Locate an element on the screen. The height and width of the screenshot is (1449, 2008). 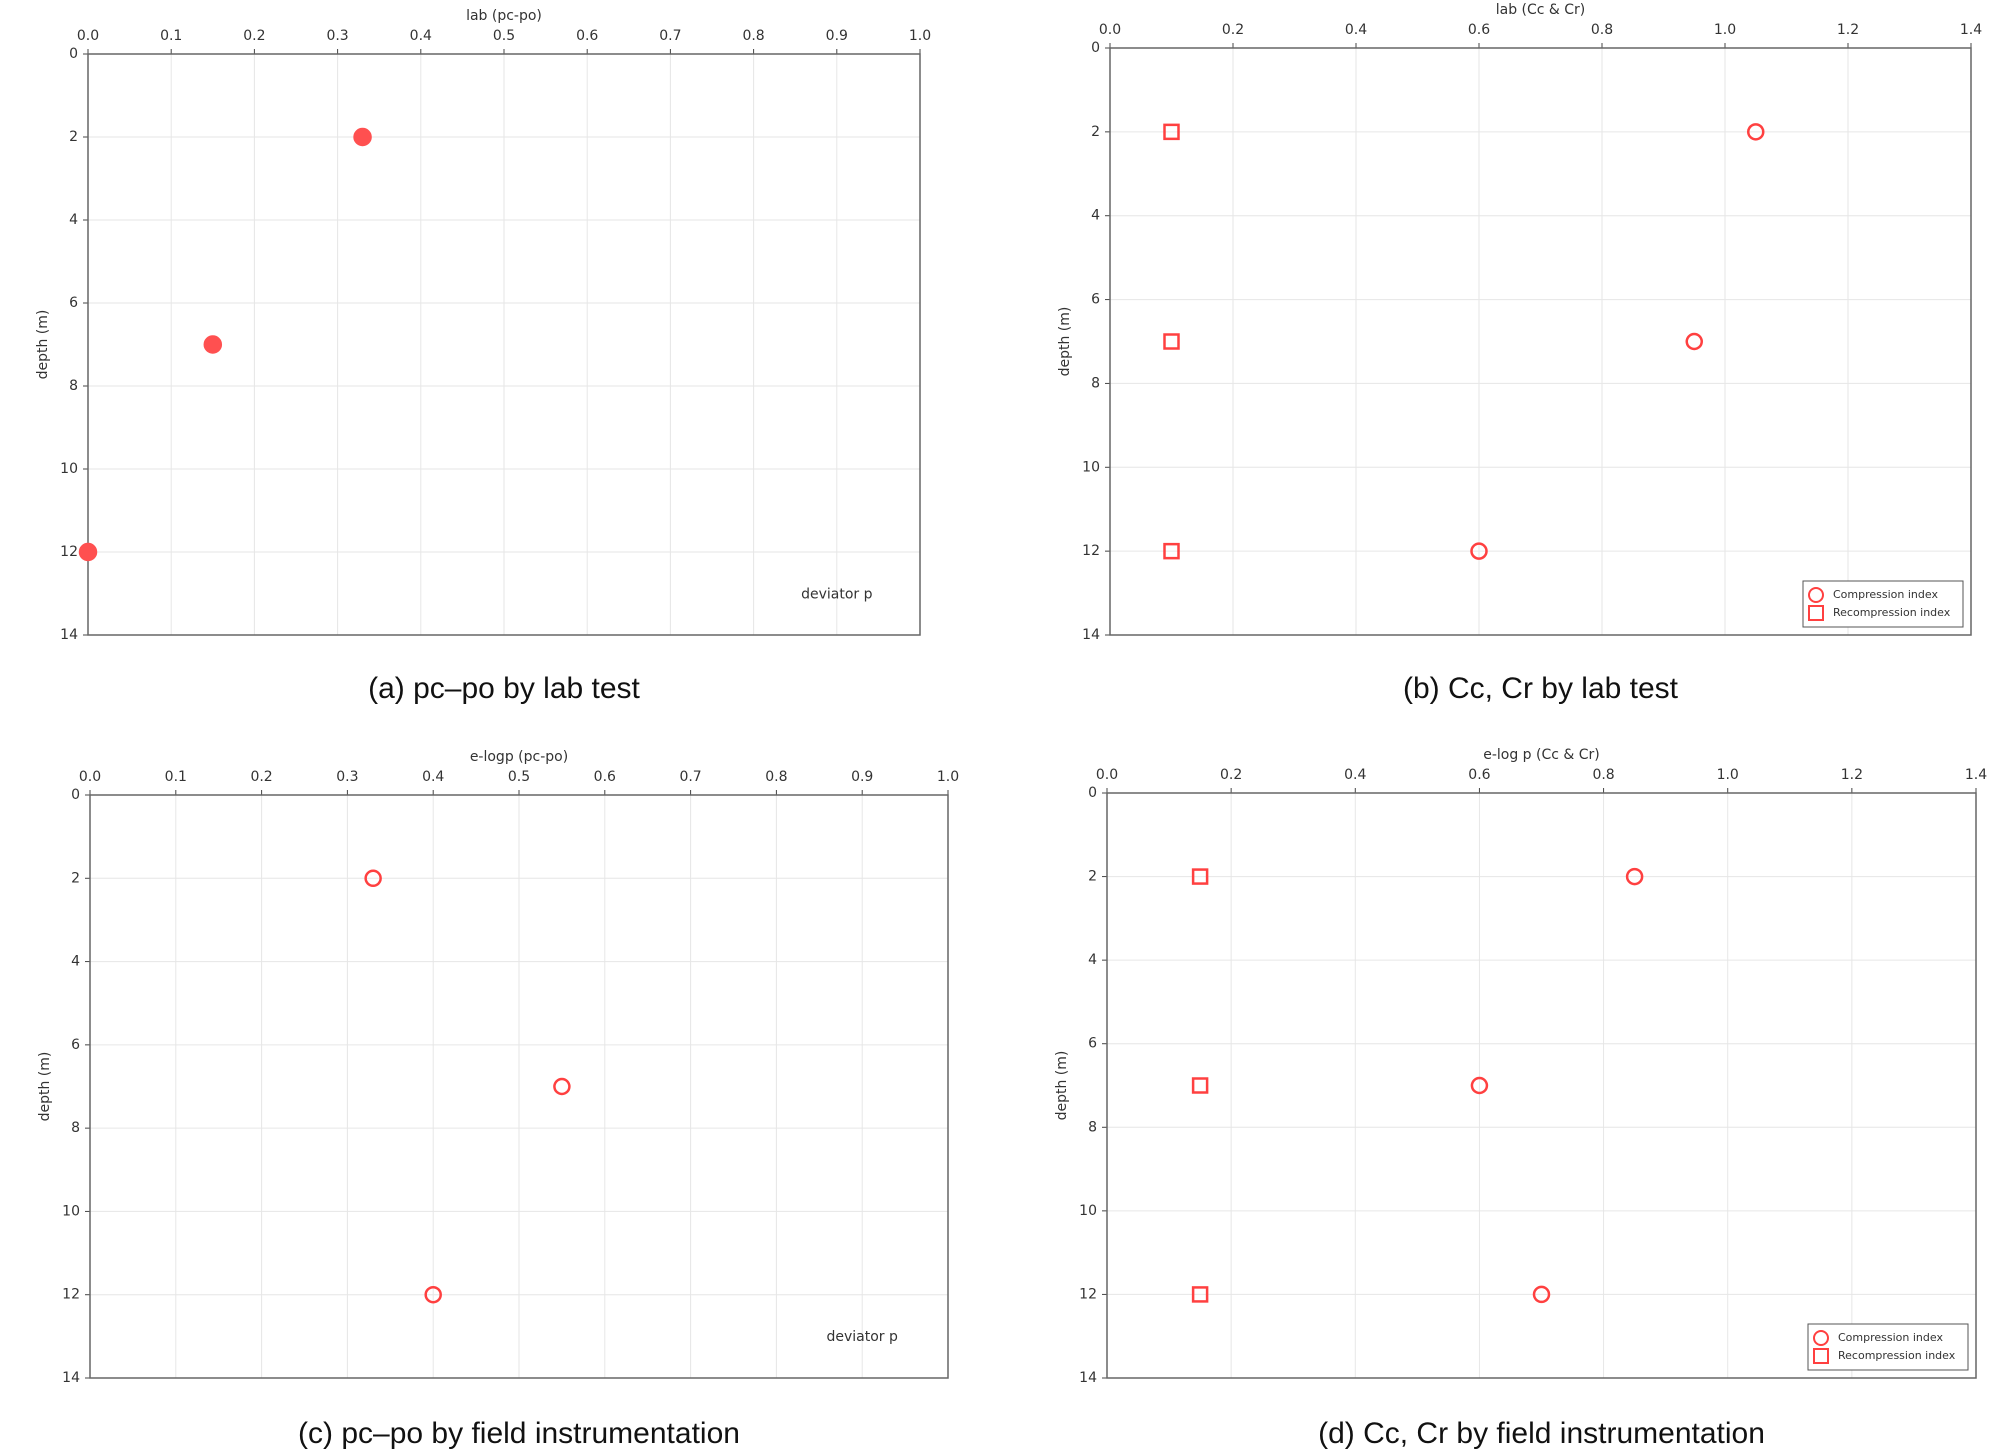
legend-label: Recompression index is located at coordinates (1897, 1355).